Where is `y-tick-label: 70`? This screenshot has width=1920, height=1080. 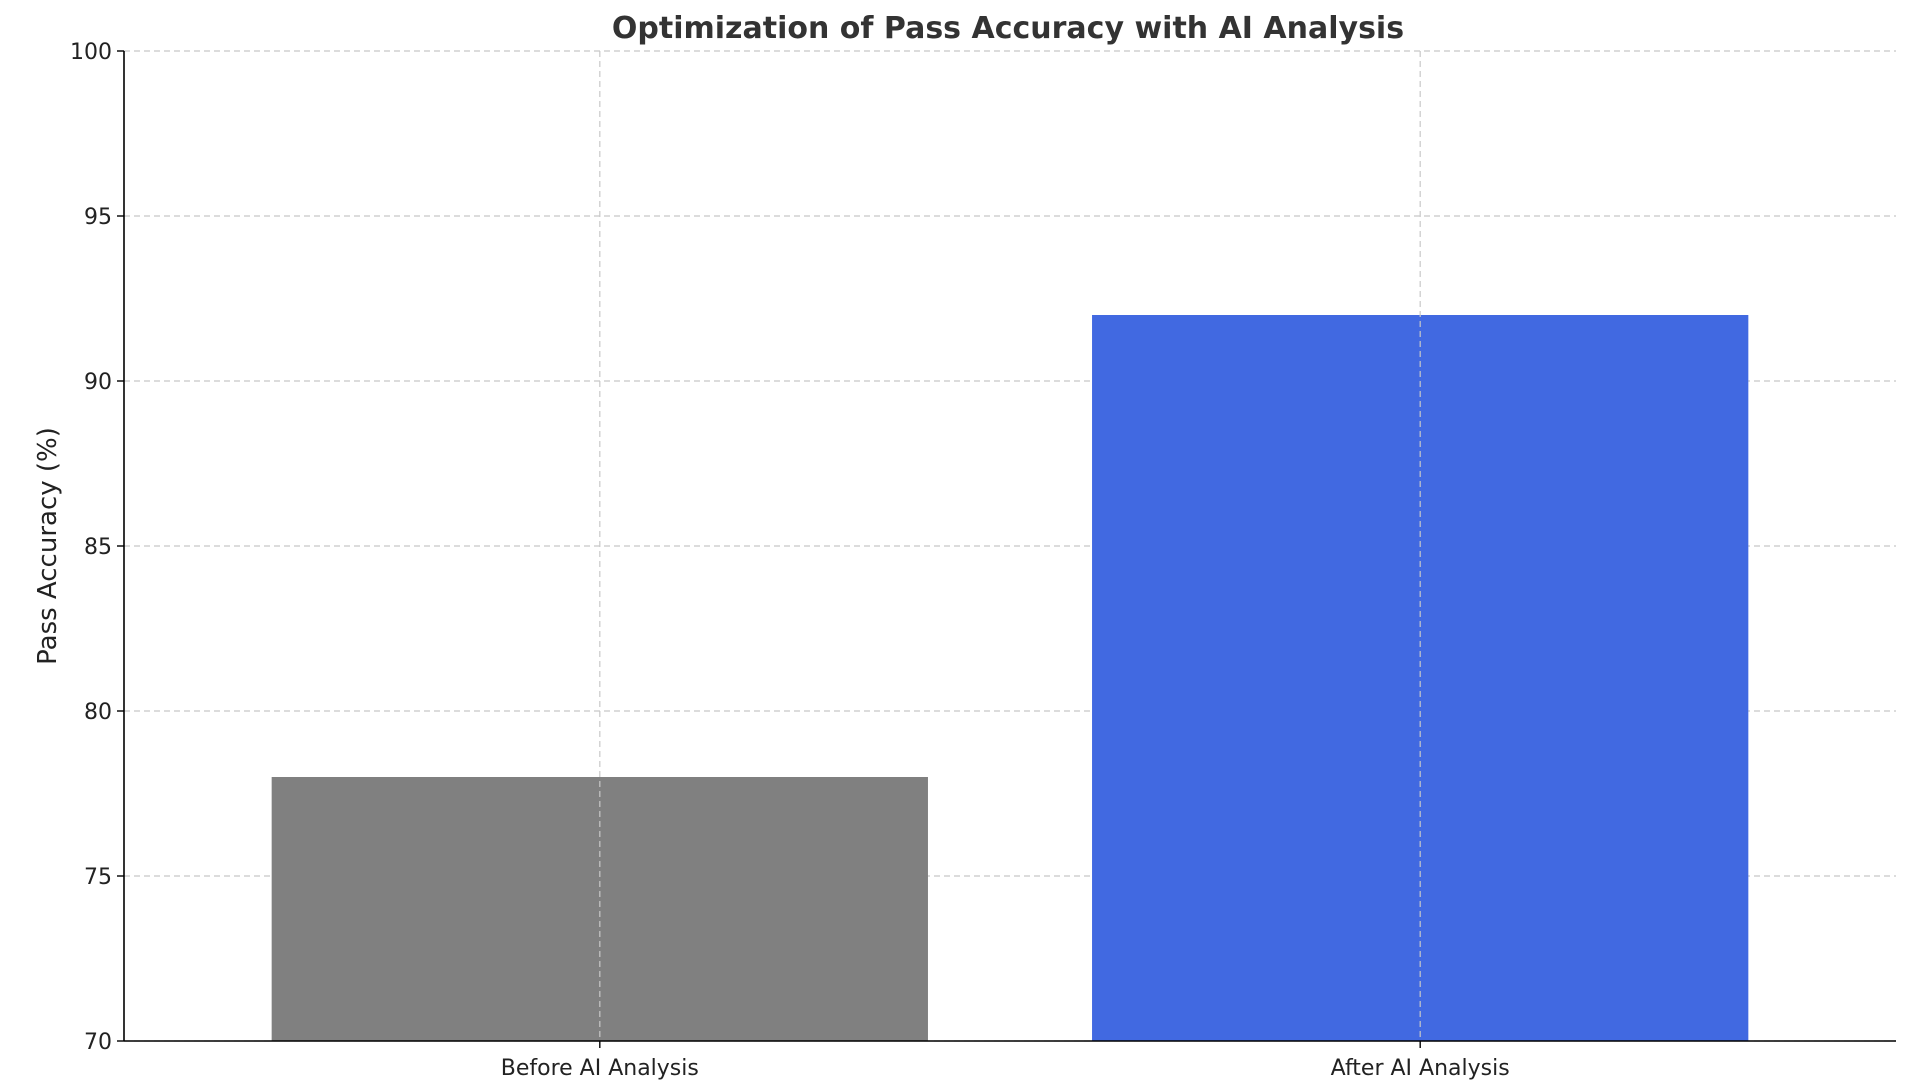 y-tick-label: 70 is located at coordinates (98, 1042).